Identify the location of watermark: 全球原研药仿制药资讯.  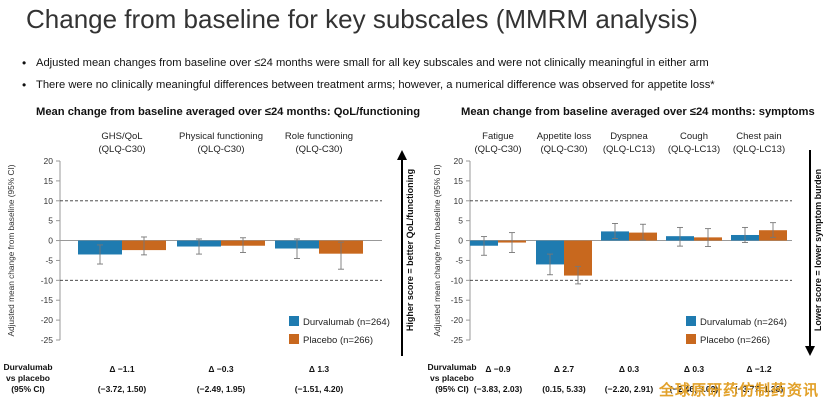
(738, 390).